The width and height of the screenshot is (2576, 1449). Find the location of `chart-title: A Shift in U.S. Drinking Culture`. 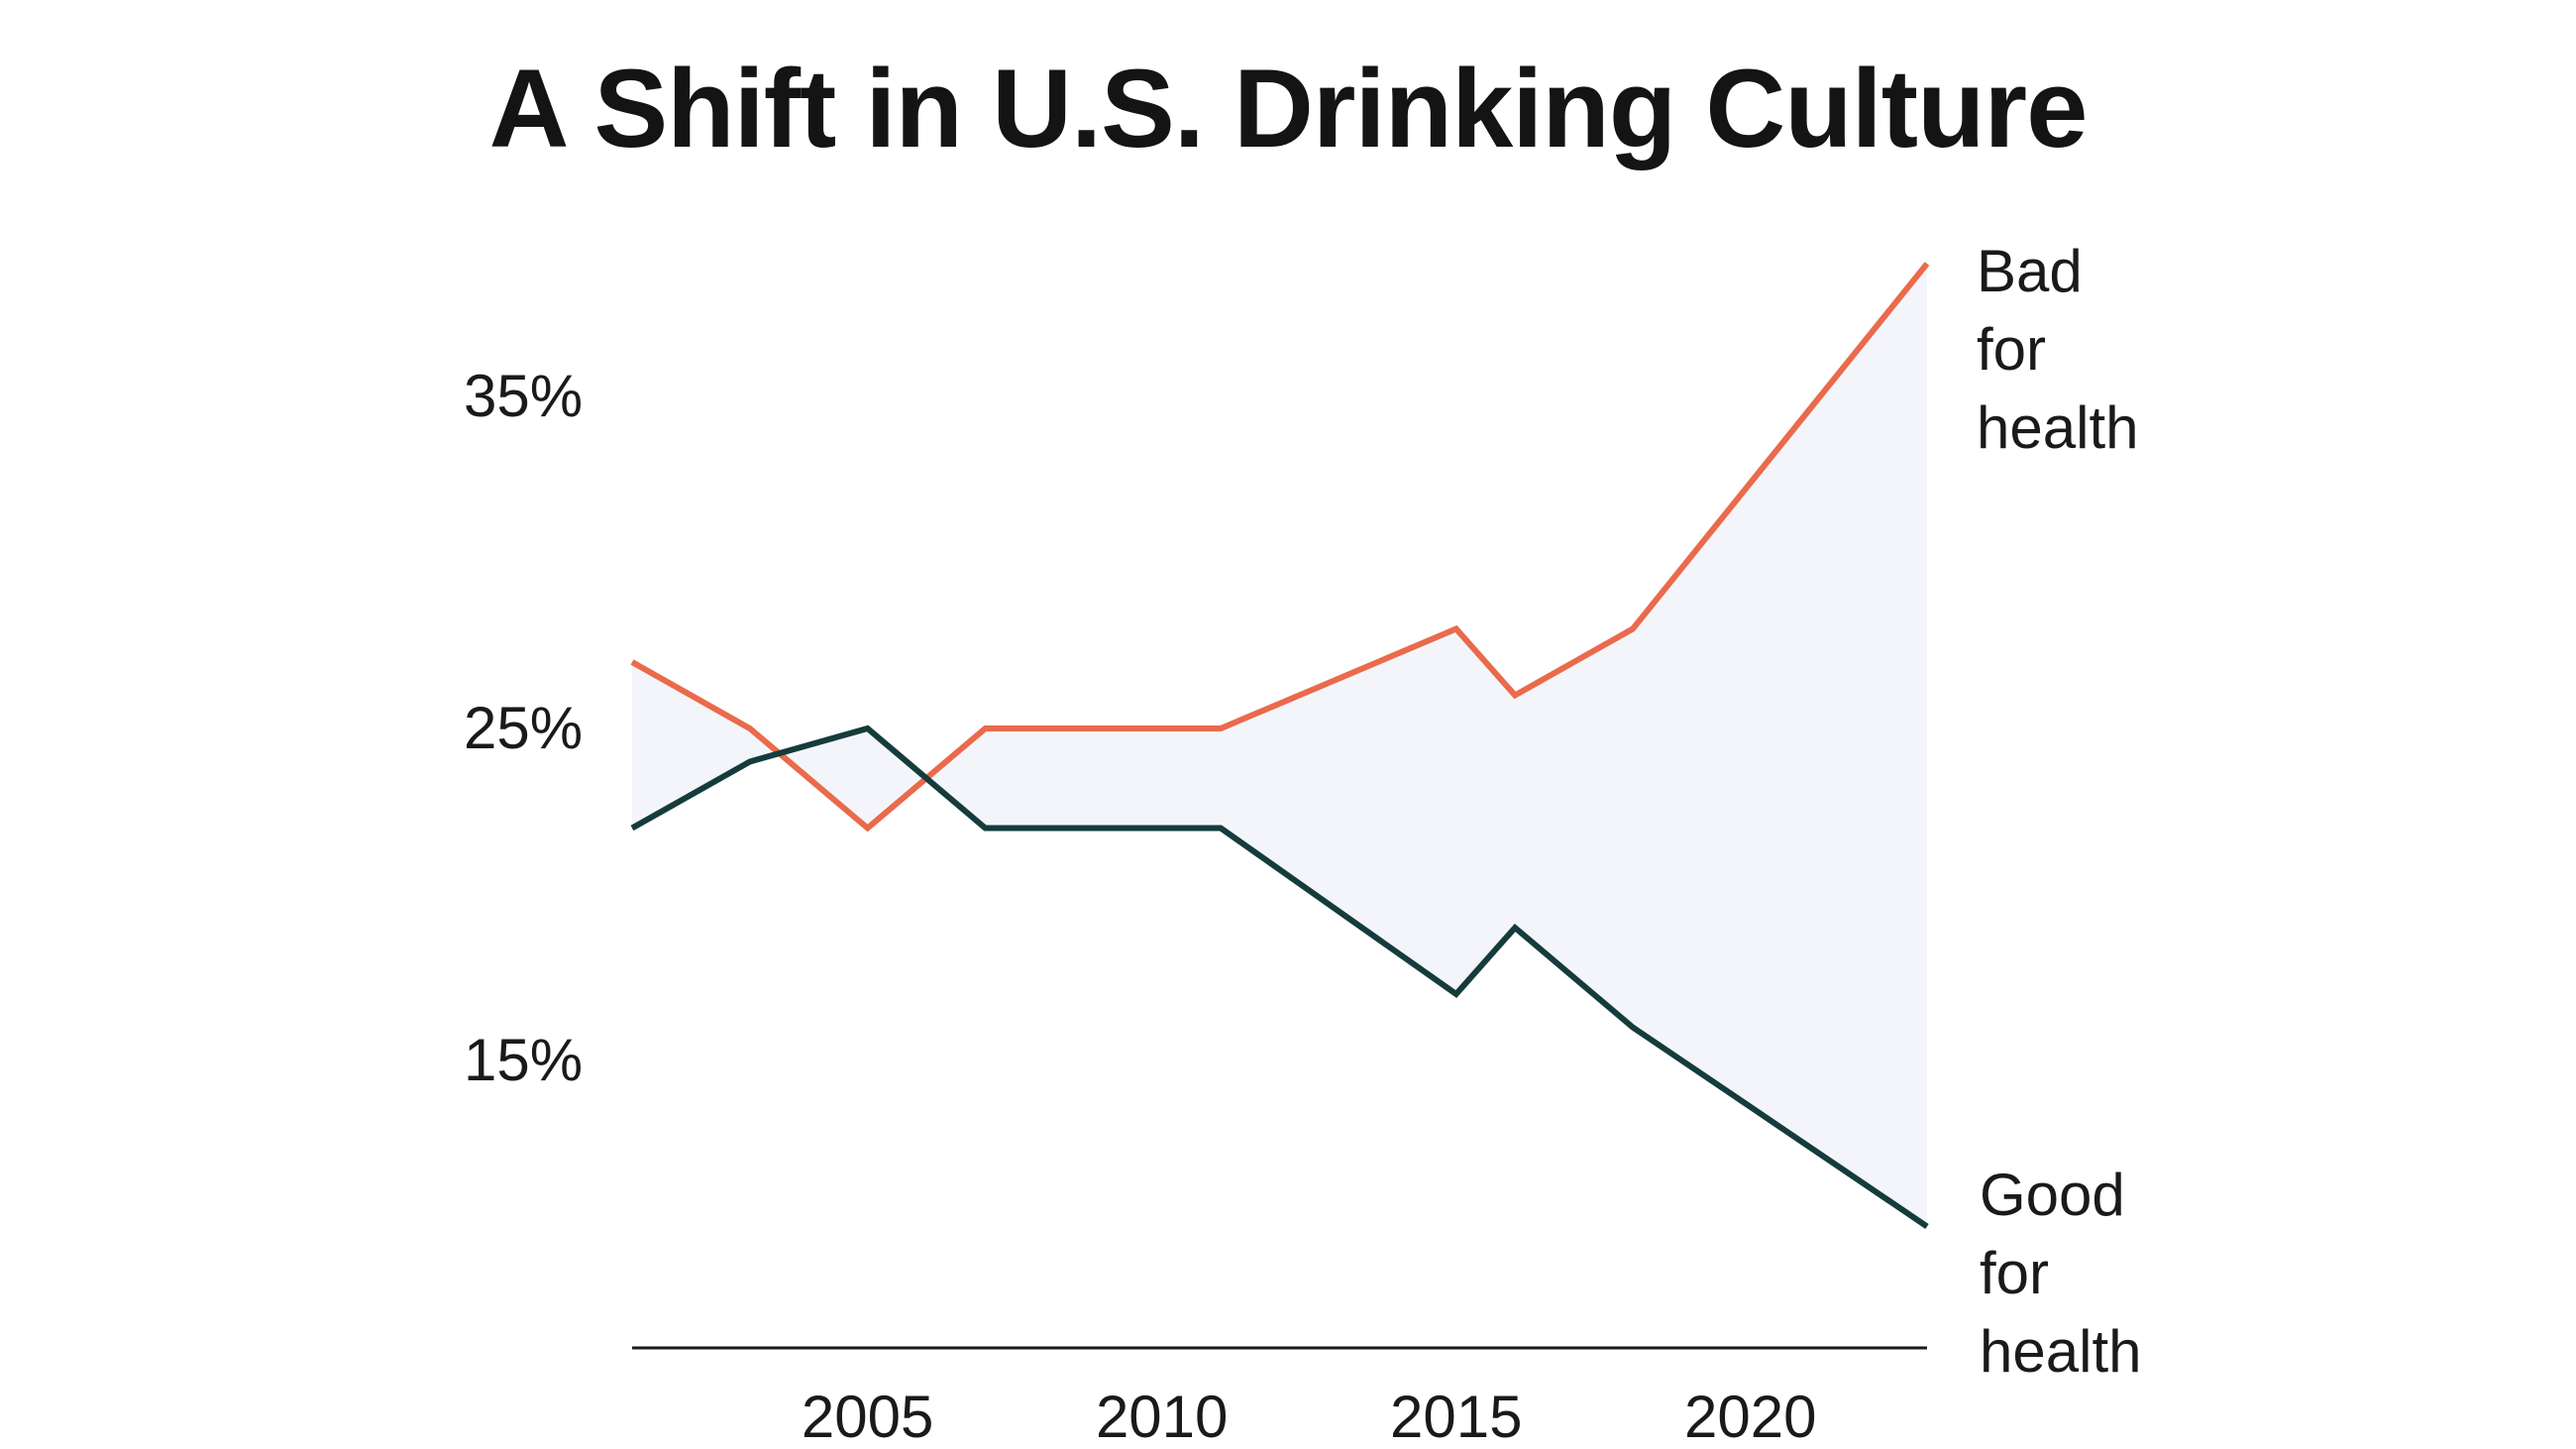

chart-title: A Shift in U.S. Drinking Culture is located at coordinates (1288, 108).